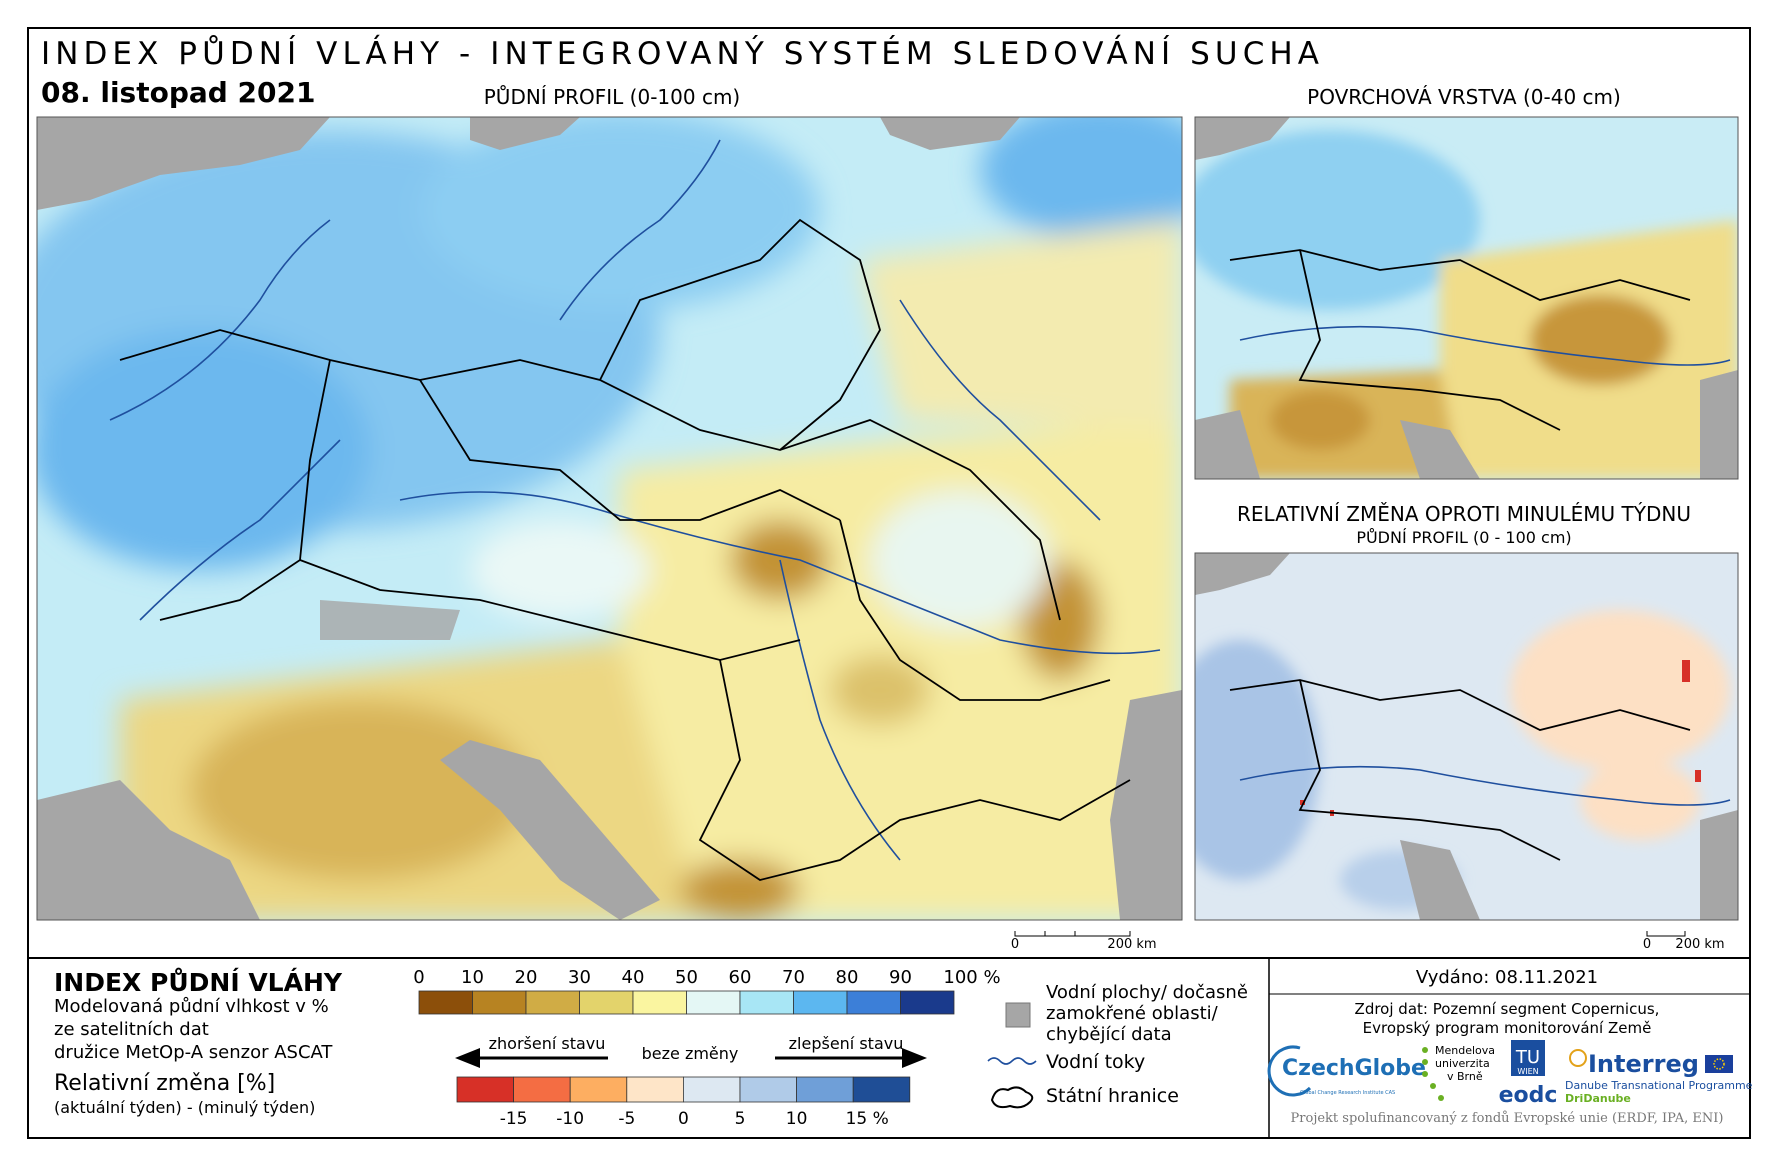 The image size is (1772, 1156). Describe the element at coordinates (1464, 514) in the screenshot. I see `map-label: RELATIVNÍ ZMĚNA OPROTI MINULÉMU TÝDNU` at that location.